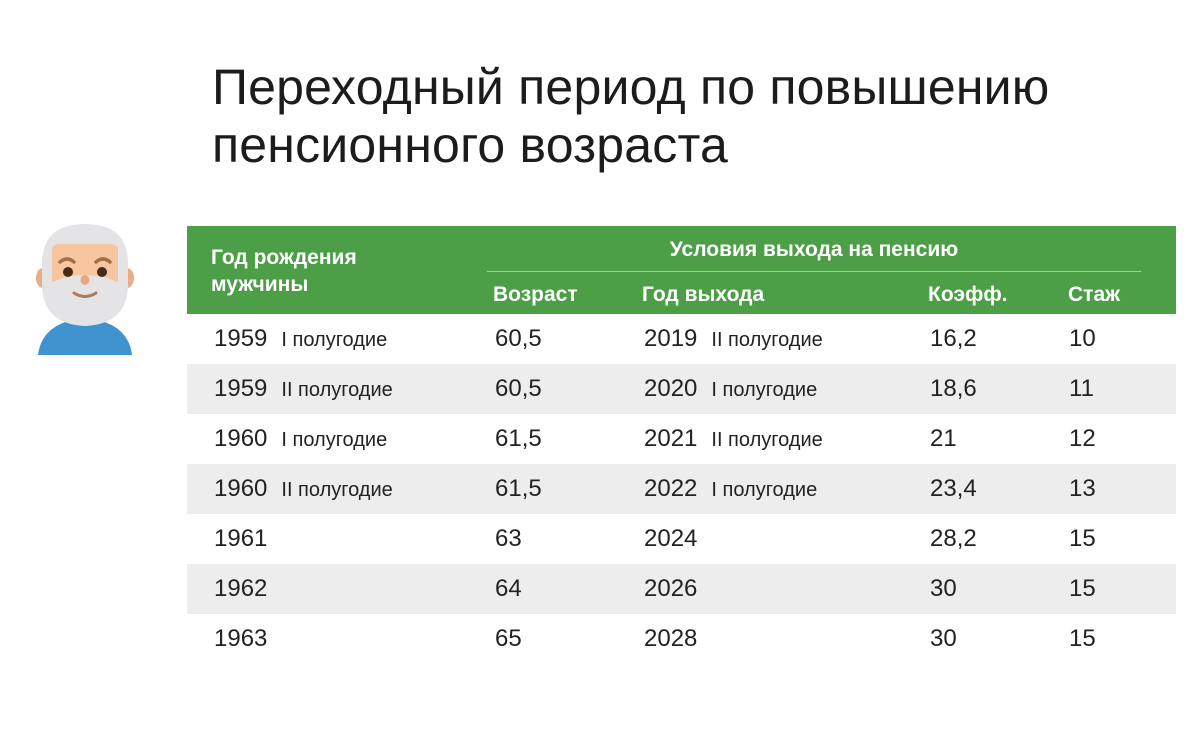 The width and height of the screenshot is (1200, 729). I want to click on retire-year: 2021, so click(671, 438).